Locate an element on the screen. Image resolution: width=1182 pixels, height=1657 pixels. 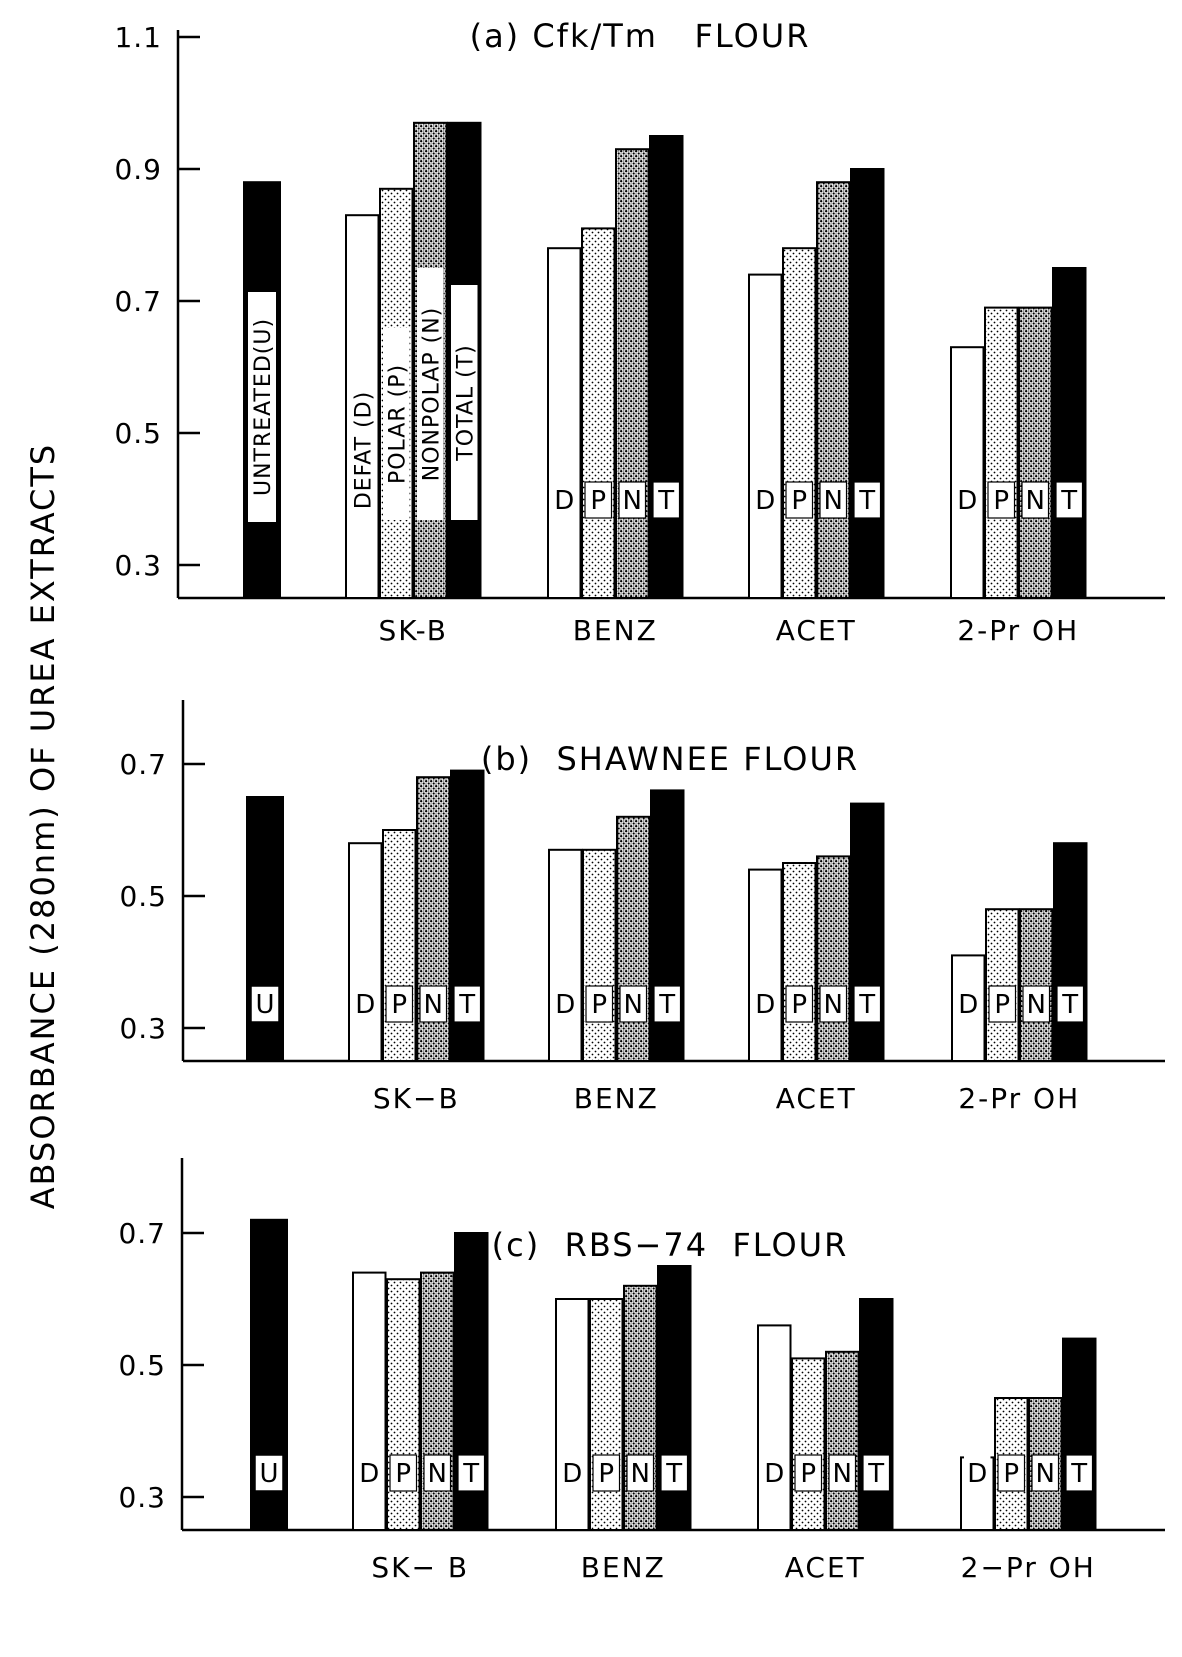
category-label: SK-B is located at coordinates (413, 630).